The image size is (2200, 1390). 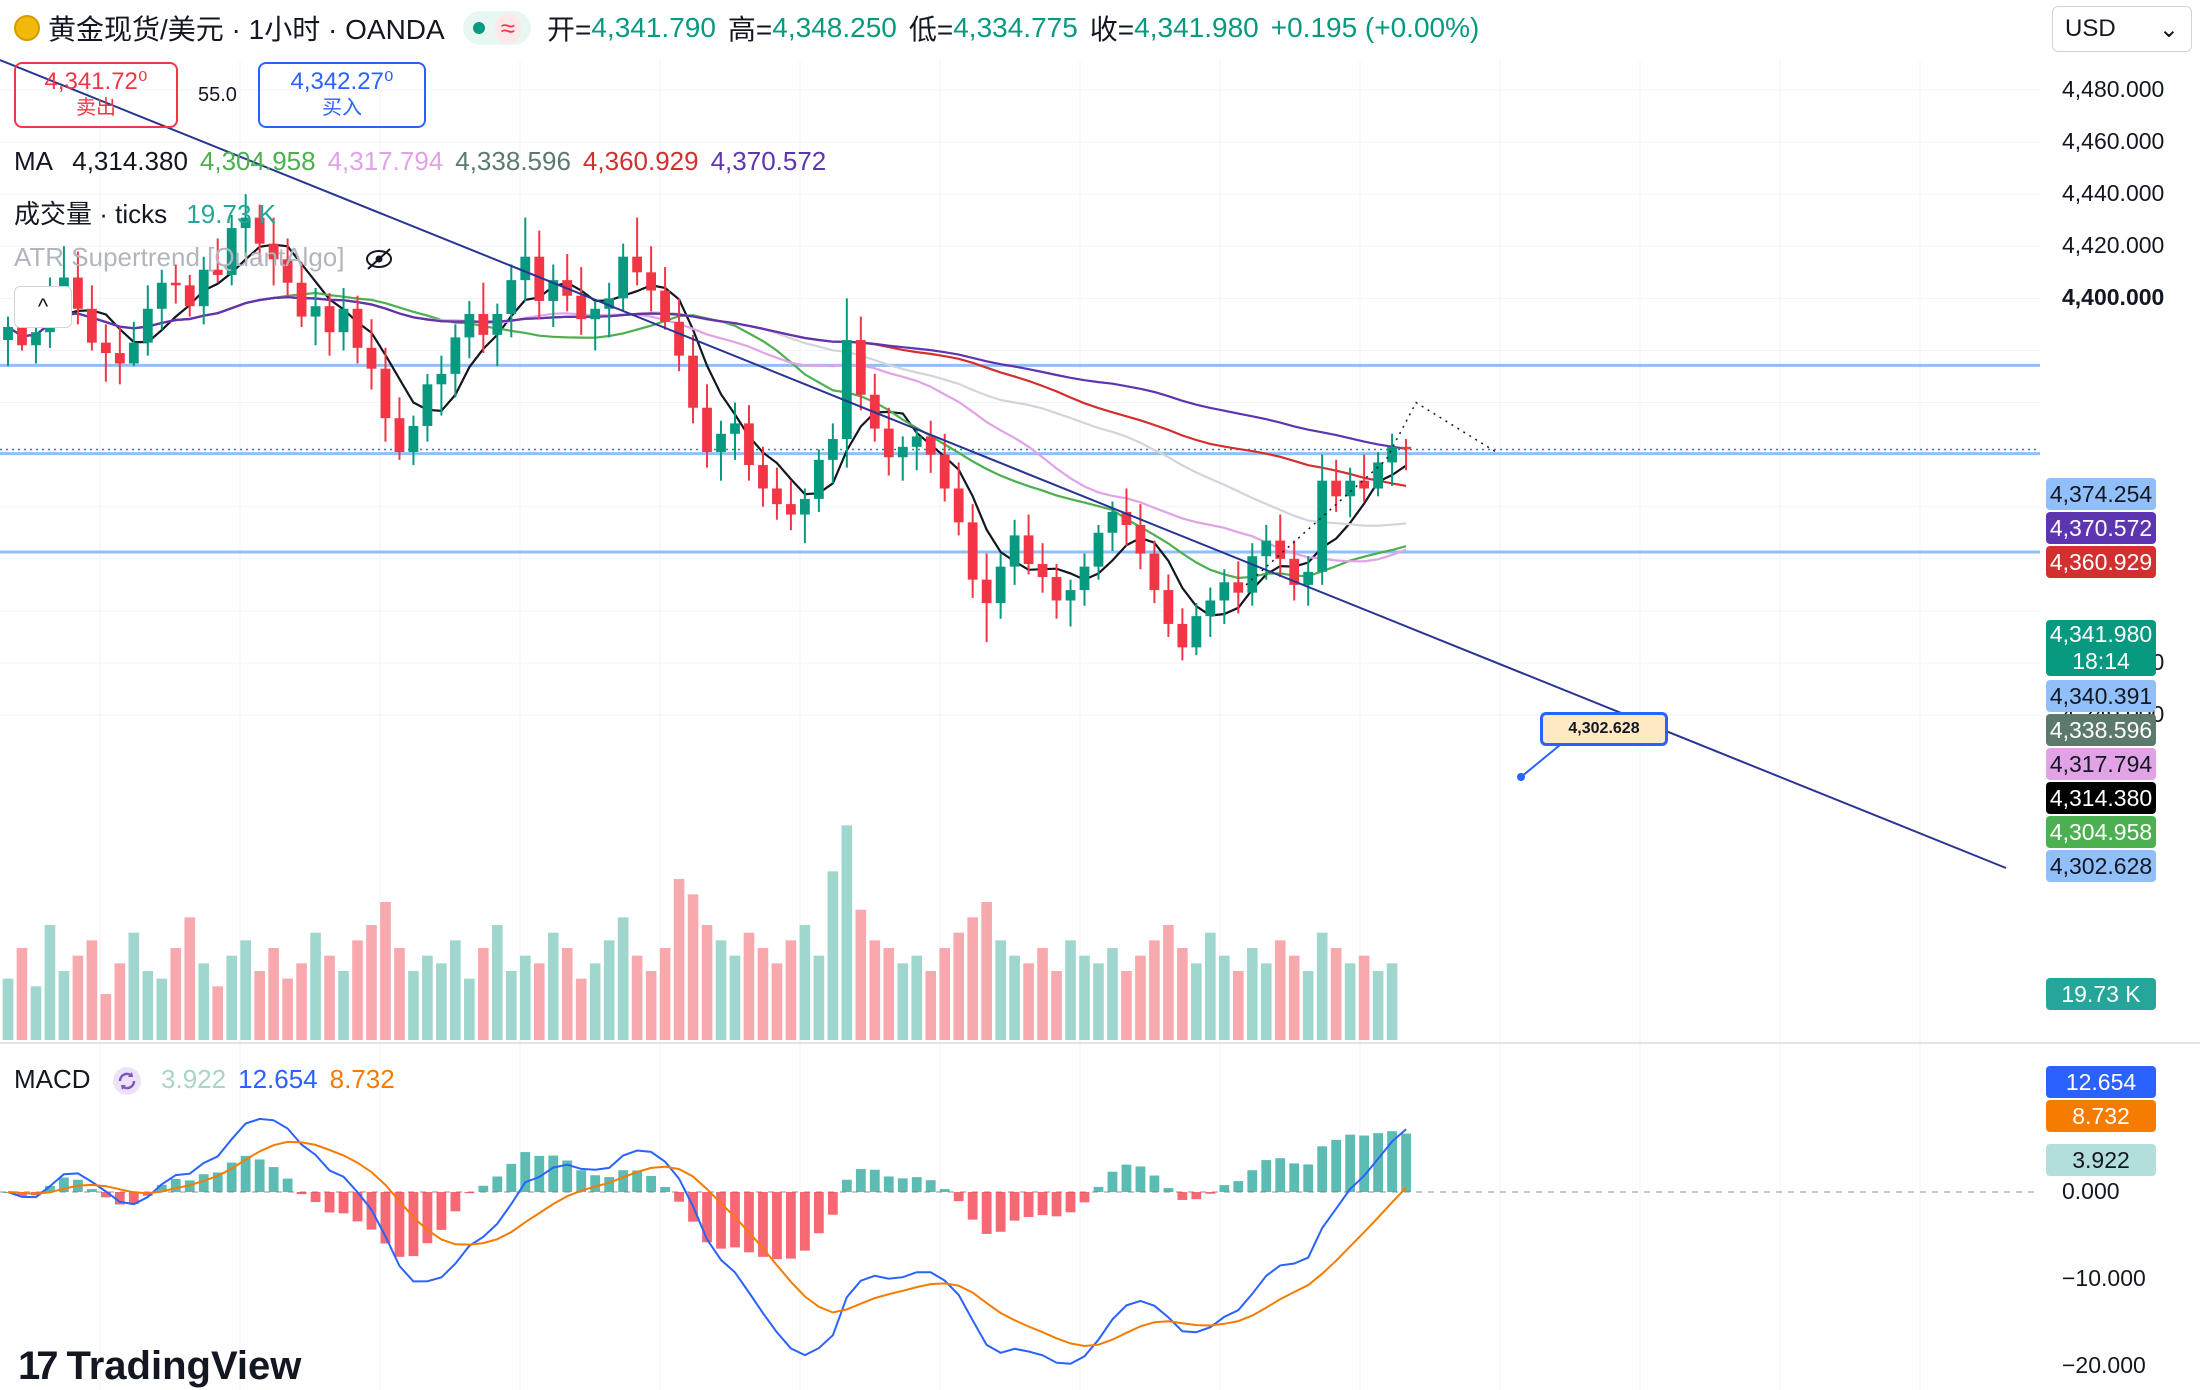 What do you see at coordinates (127, 1081) in the screenshot?
I see `refresh-icon` at bounding box center [127, 1081].